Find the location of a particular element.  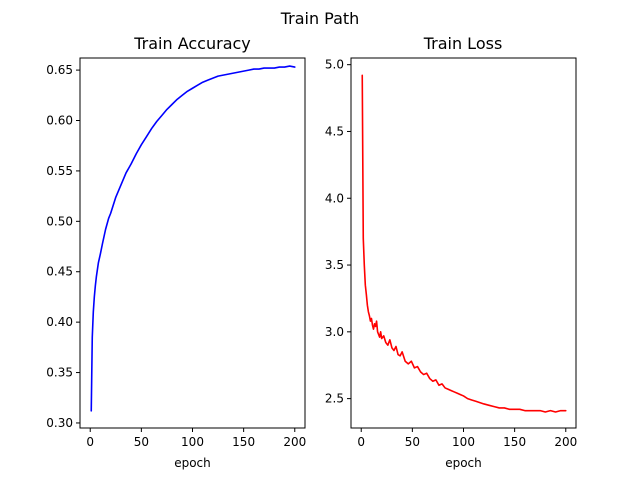

train-loss-title: Train Loss is located at coordinates (463, 43).